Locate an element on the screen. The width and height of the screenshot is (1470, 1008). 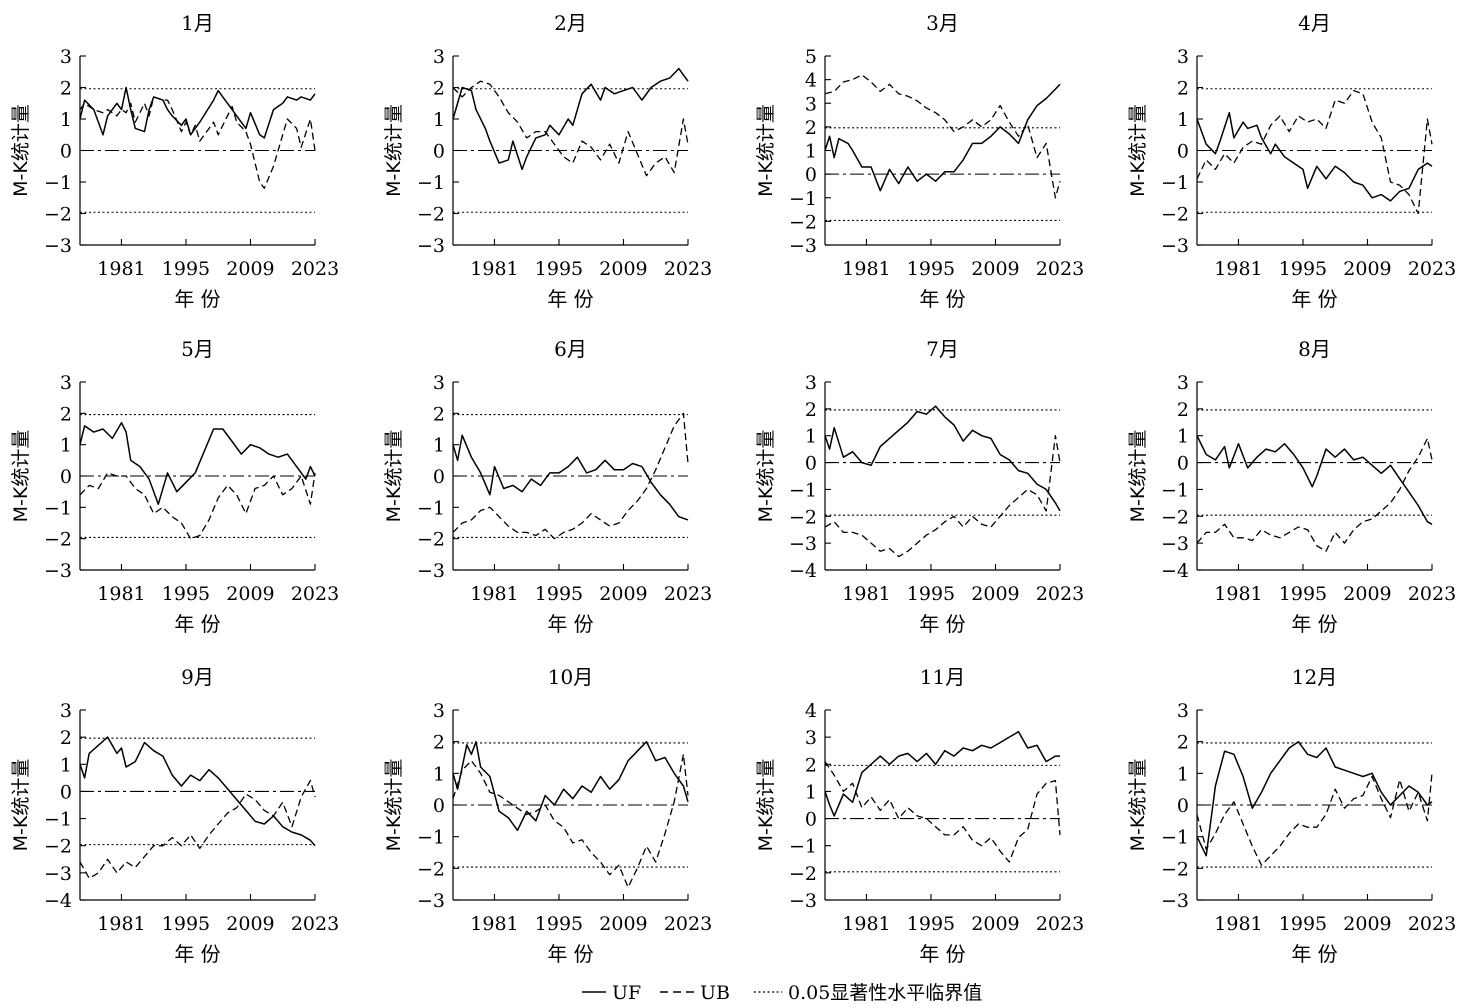
y-tick-label: 4 is located at coordinates (811, 711).